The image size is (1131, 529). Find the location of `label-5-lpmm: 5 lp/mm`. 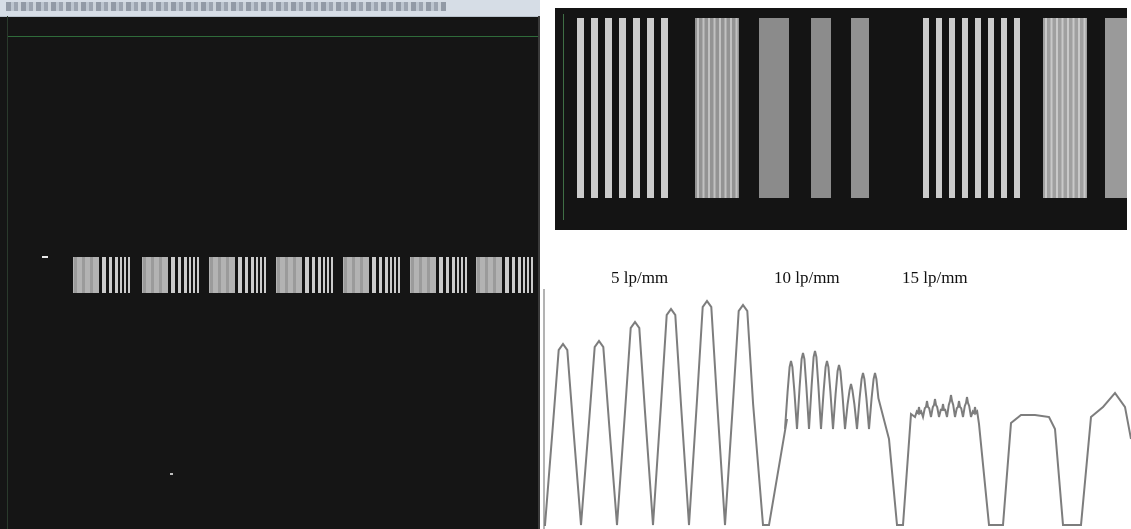

label-5-lpmm: 5 lp/mm is located at coordinates (640, 277).